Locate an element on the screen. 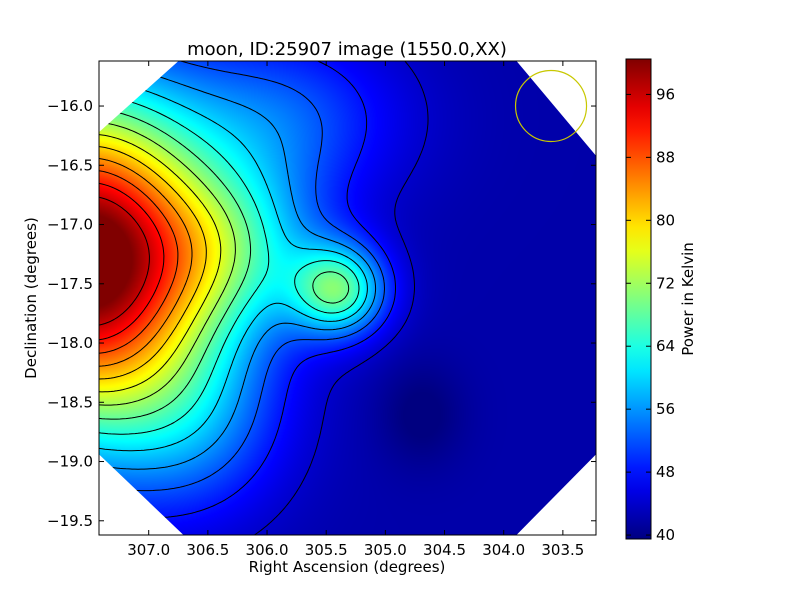 The width and height of the screenshot is (800, 600). x-tick-label: 306.0 is located at coordinates (267, 550).